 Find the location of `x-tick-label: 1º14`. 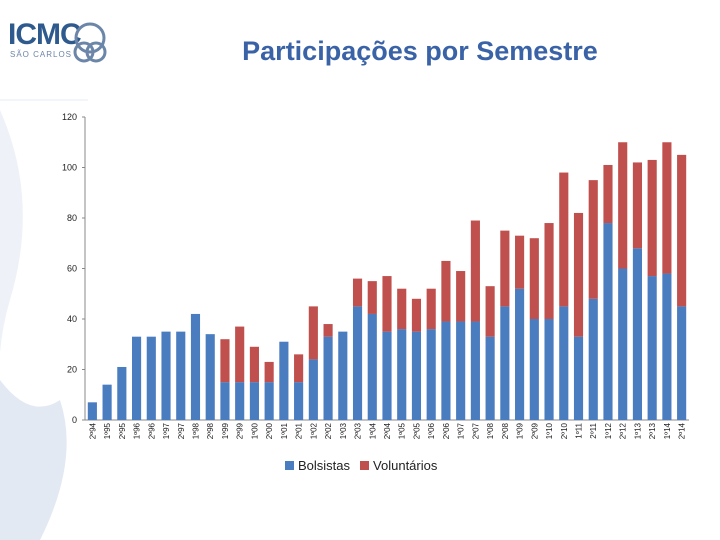

x-tick-label: 1º14 is located at coordinates (667, 430).